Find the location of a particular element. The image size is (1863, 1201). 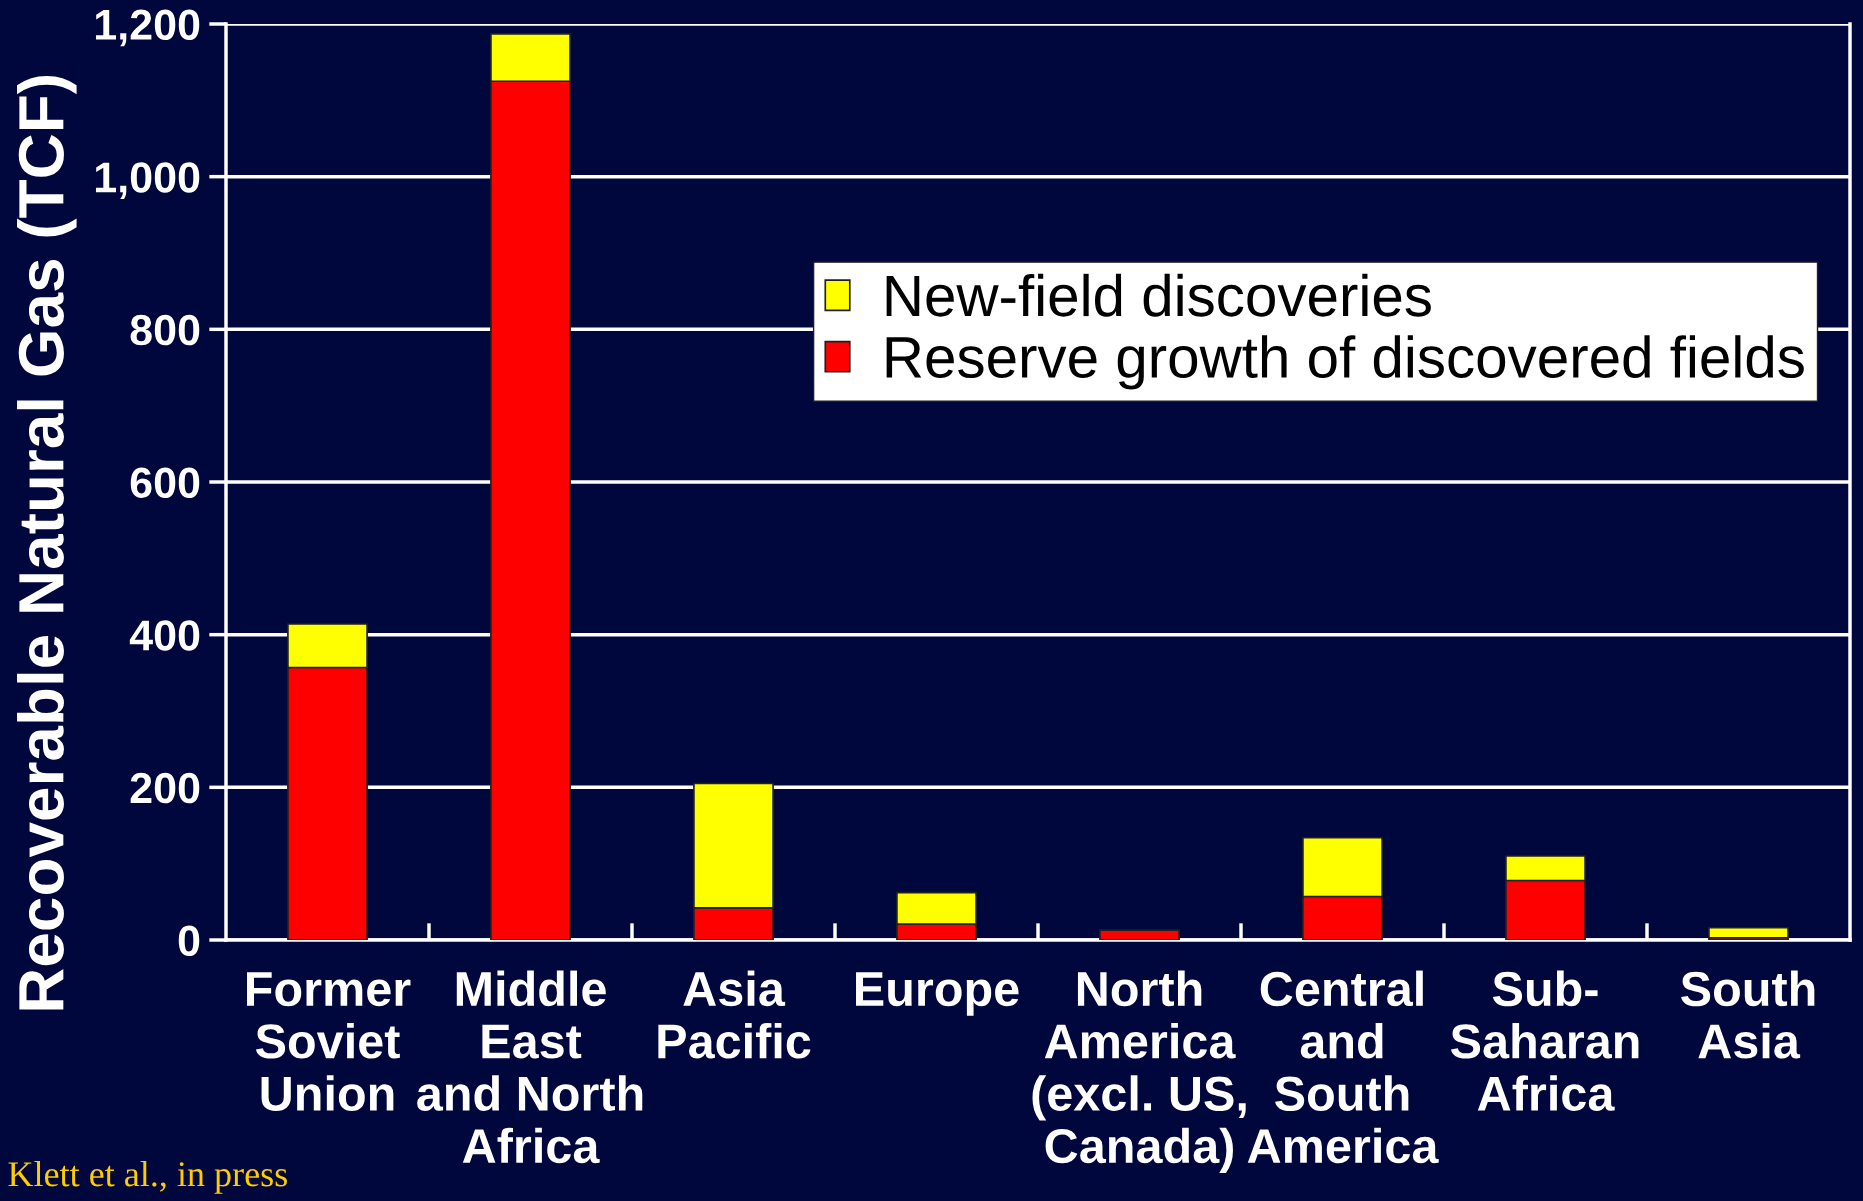

y-tick-label: 800 is located at coordinates (165, 330).